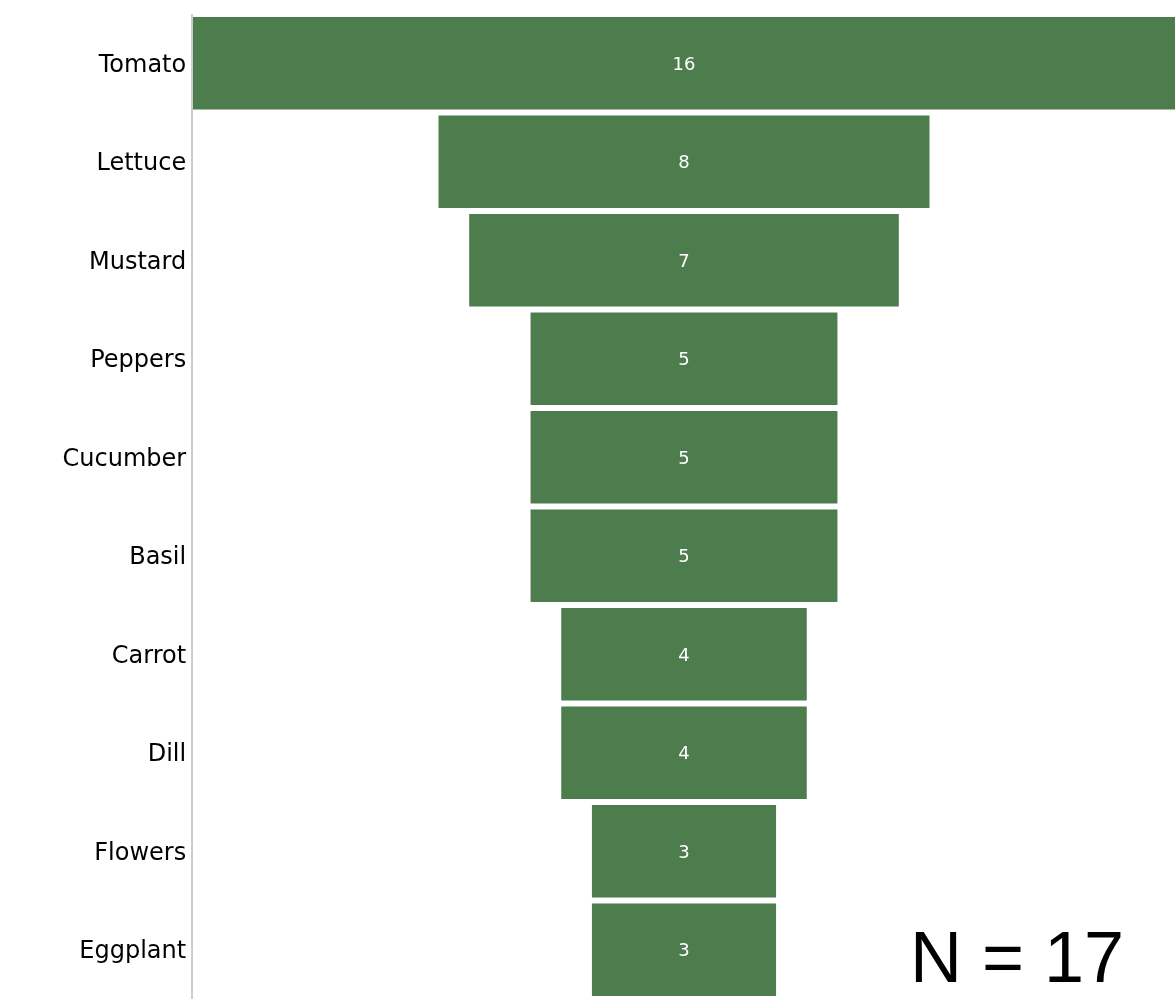 This screenshot has width=1175, height=999. I want to click on data-label: 7, so click(684, 260).